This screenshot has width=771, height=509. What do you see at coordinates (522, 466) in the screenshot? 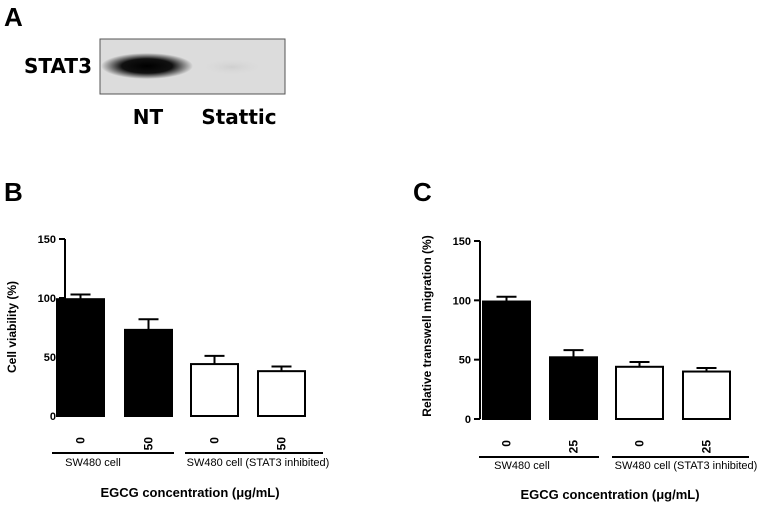
I see `panel-c-group-label-1: SW480 cell` at bounding box center [522, 466].